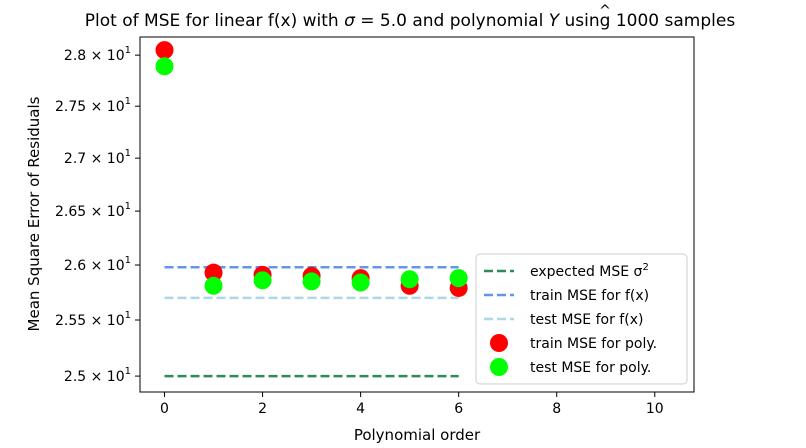 The image size is (806, 448). I want to click on y-tick-label: 2.7 × 10¹, so click(97, 157).